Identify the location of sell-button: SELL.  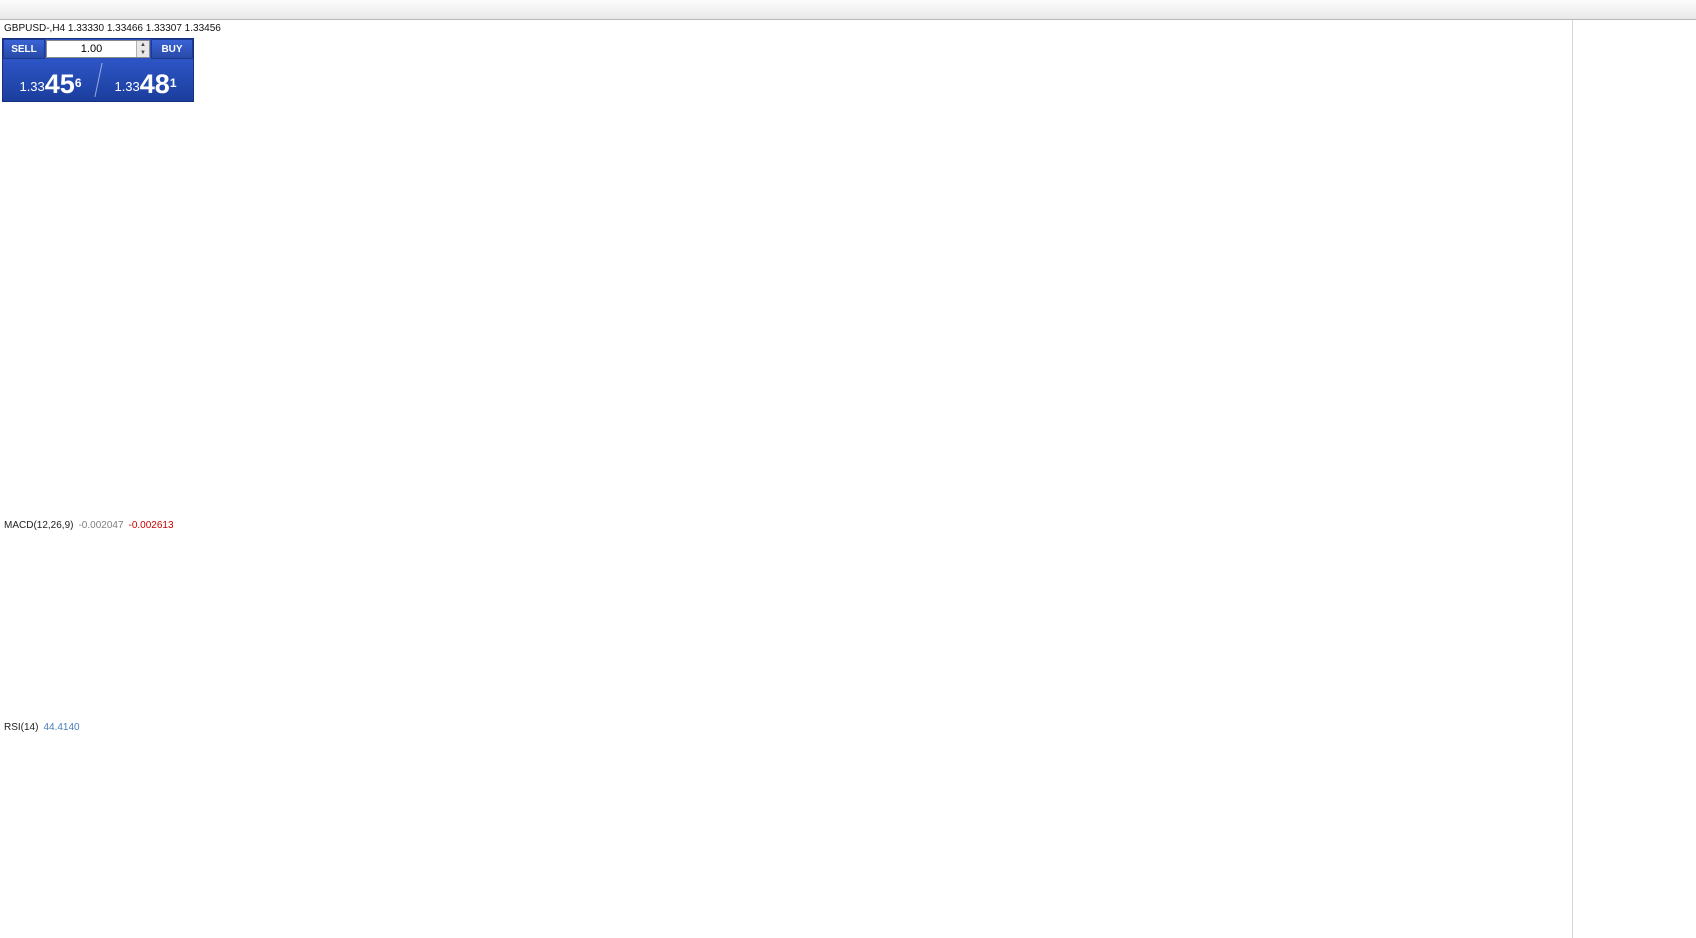
(24, 49).